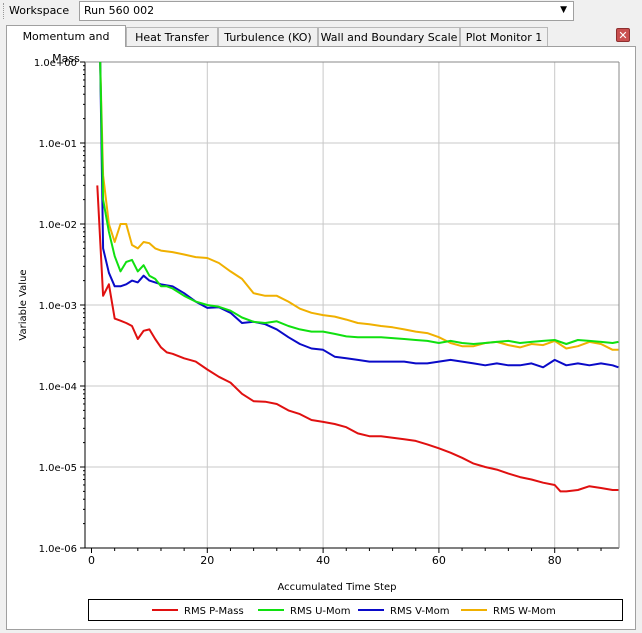 The image size is (642, 633). I want to click on workspace-select-value: Run 560 002, so click(119, 10).